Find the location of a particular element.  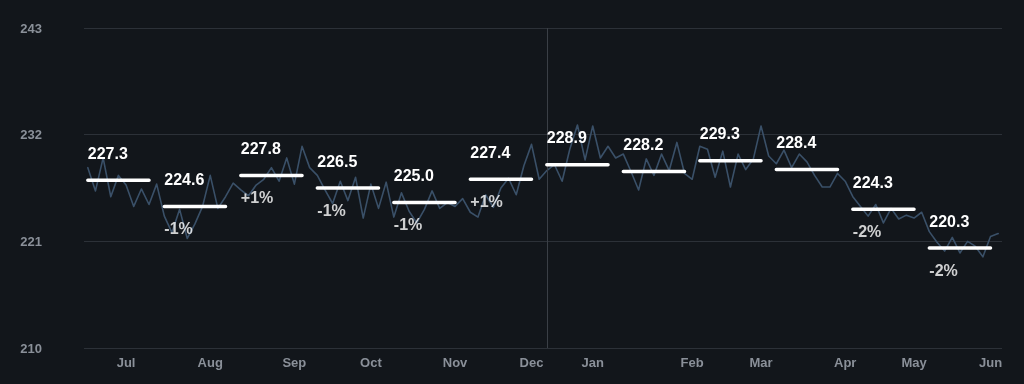

x-tick-label: Mar is located at coordinates (761, 362).